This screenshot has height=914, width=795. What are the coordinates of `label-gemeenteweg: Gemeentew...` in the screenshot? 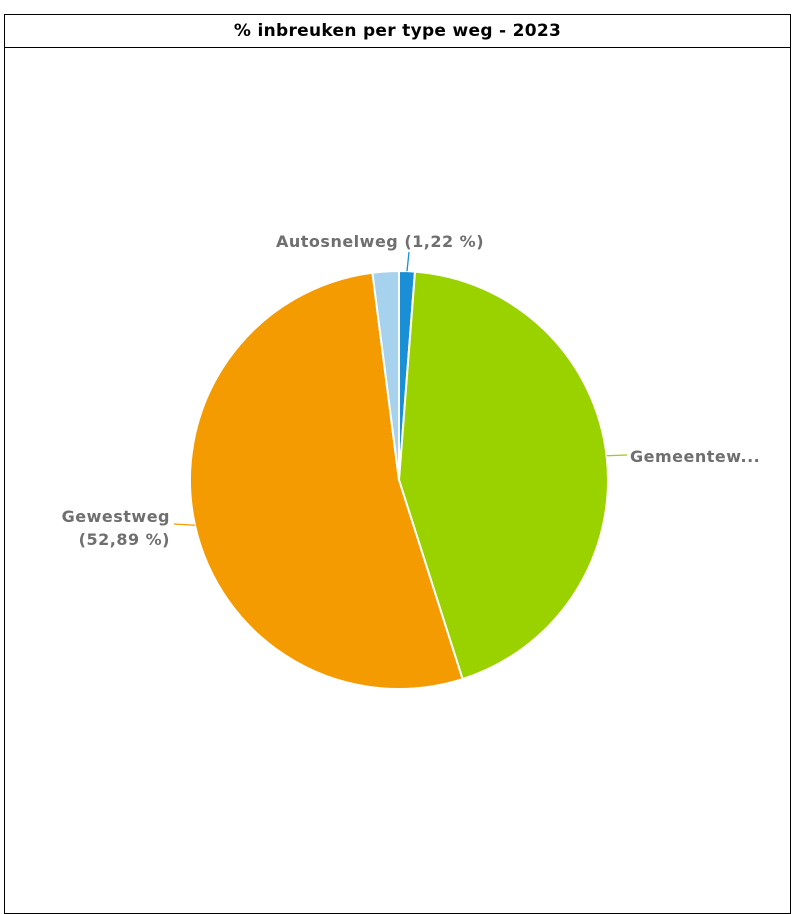 It's located at (695, 456).